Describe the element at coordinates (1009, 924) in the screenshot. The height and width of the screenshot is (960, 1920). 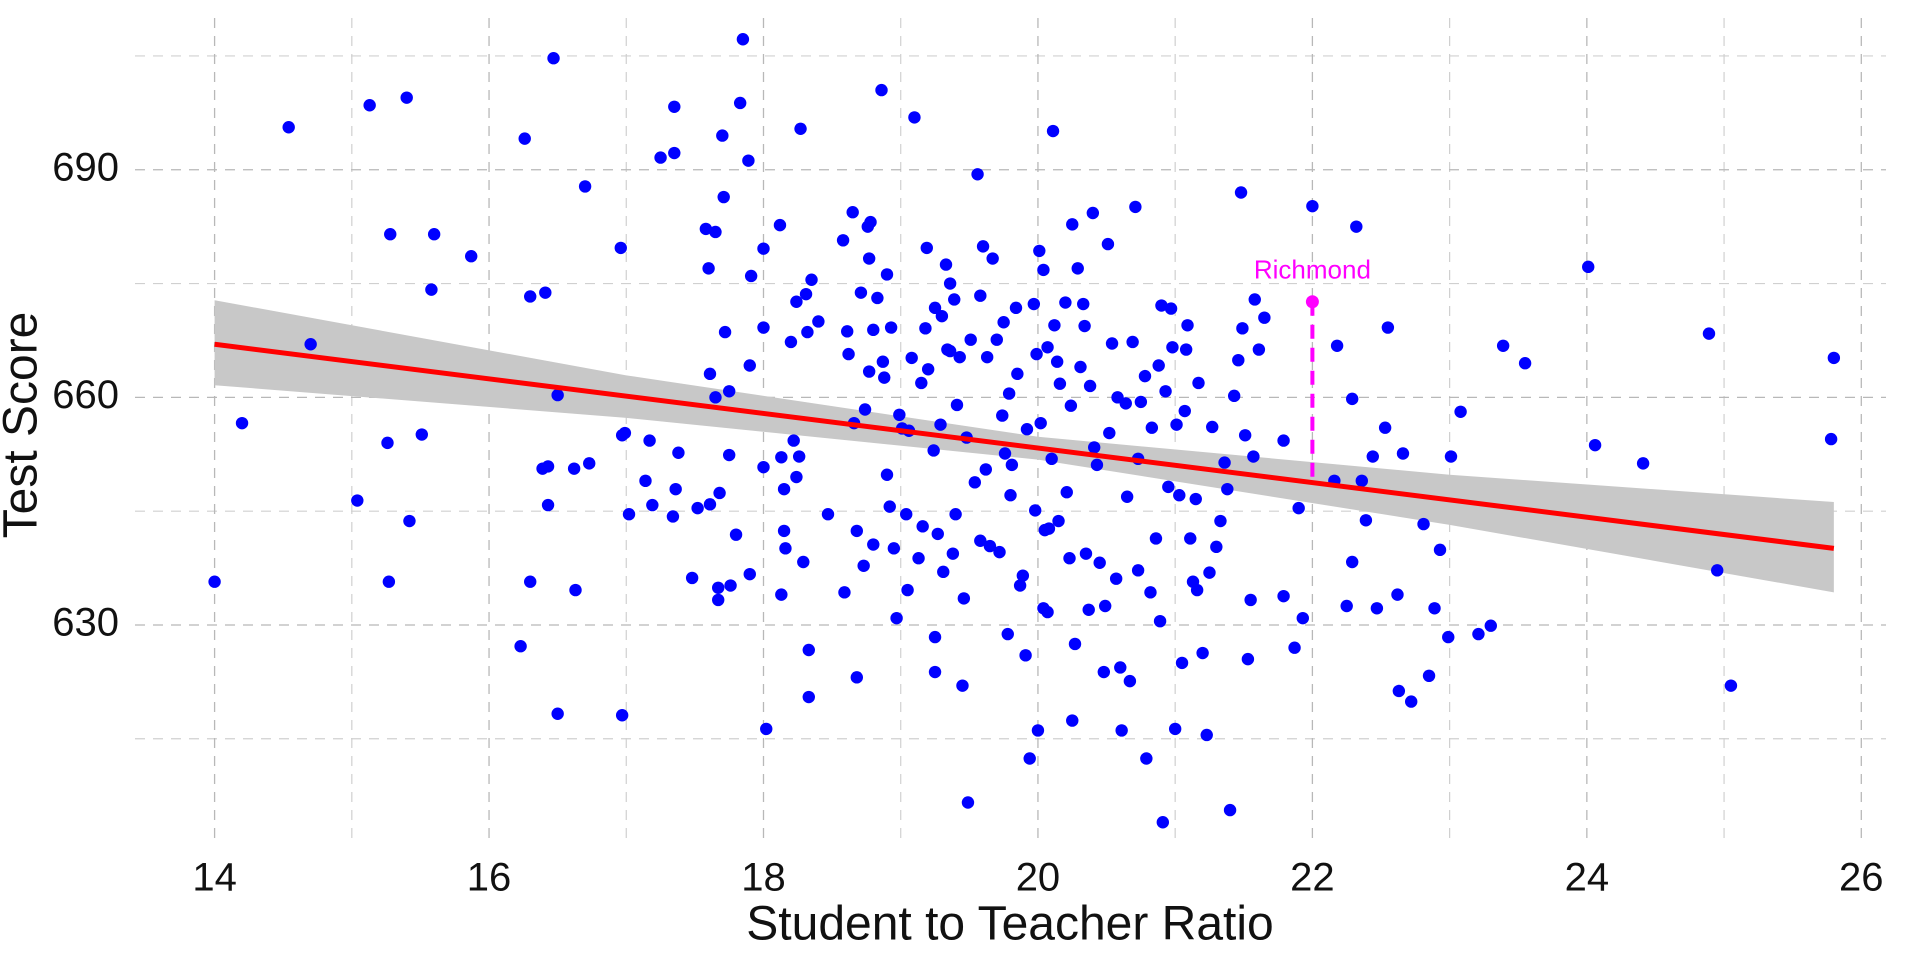
I see `x-axis-title: Student to Teacher Ratio` at that location.